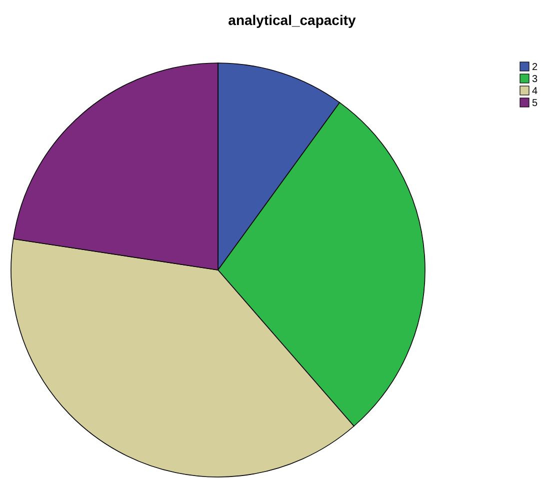 This screenshot has width=542, height=478. I want to click on legend-label: 5, so click(535, 103).